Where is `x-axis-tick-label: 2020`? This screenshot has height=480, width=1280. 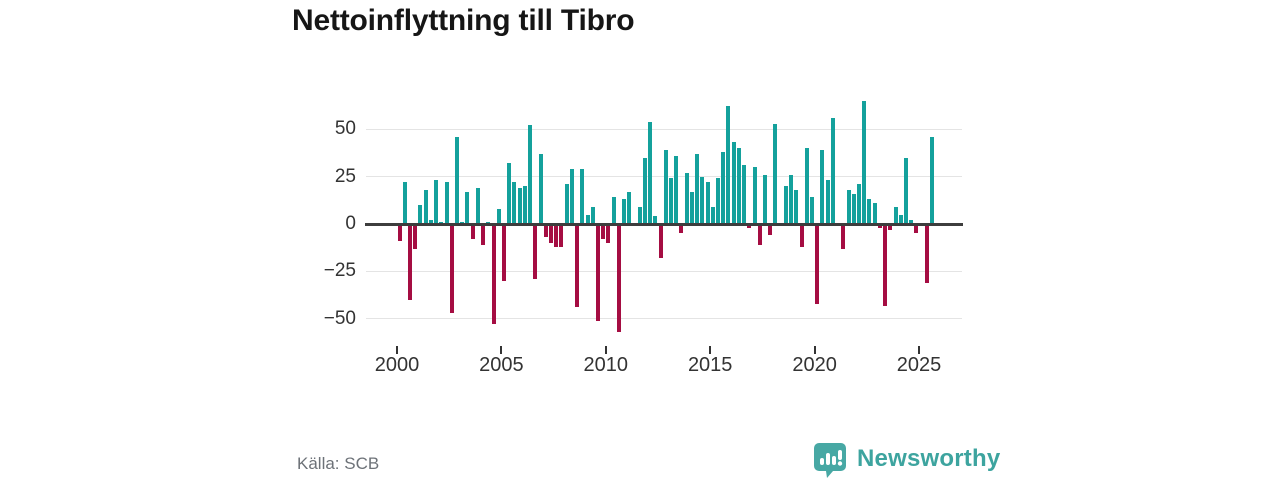
x-axis-tick-label: 2020 is located at coordinates (814, 365).